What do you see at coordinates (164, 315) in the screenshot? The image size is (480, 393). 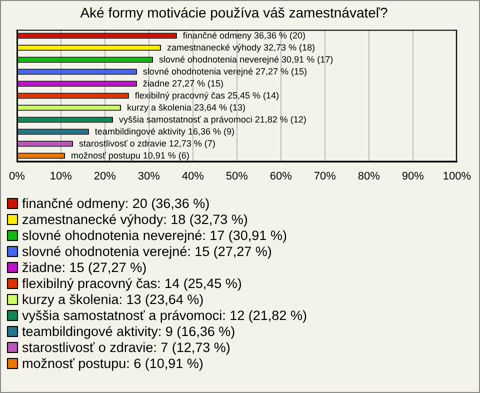 I see `legend-label: vyššia samostatnosť a právomoci: 12 (21,82 %)` at bounding box center [164, 315].